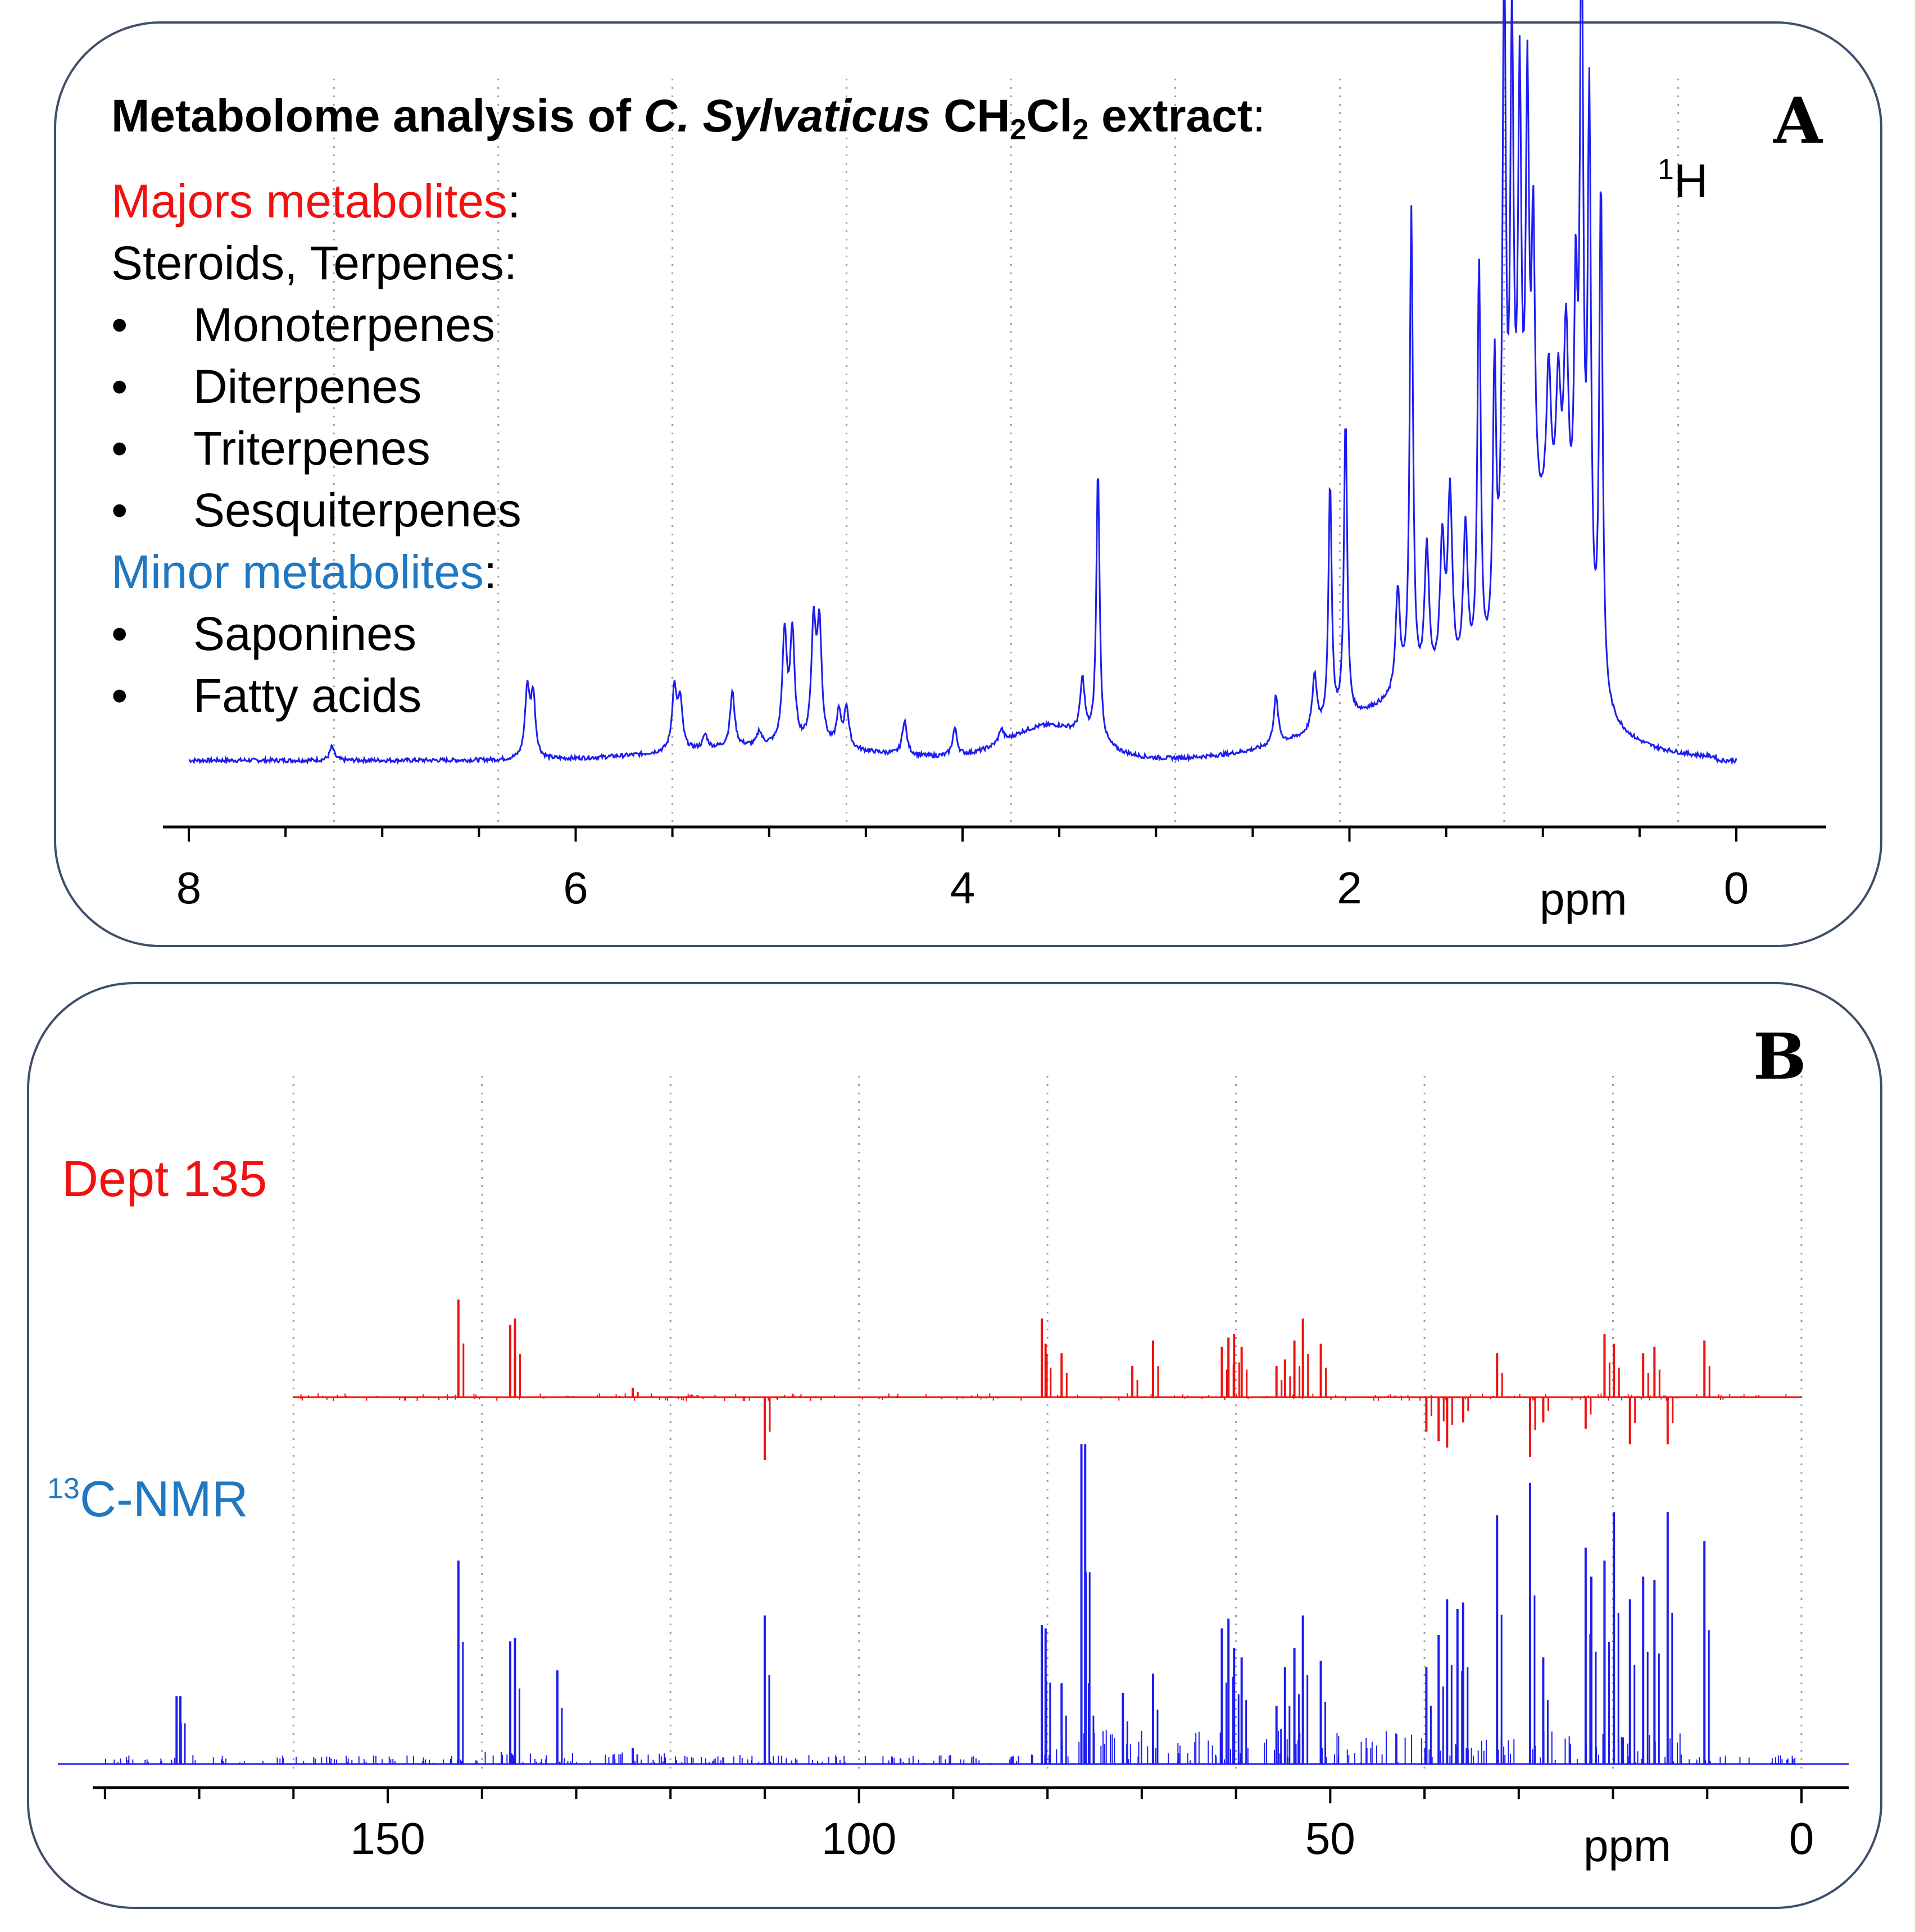 The height and width of the screenshot is (1932, 1915). What do you see at coordinates (387, 1838) in the screenshot?
I see `x-tick-label-b: 150` at bounding box center [387, 1838].